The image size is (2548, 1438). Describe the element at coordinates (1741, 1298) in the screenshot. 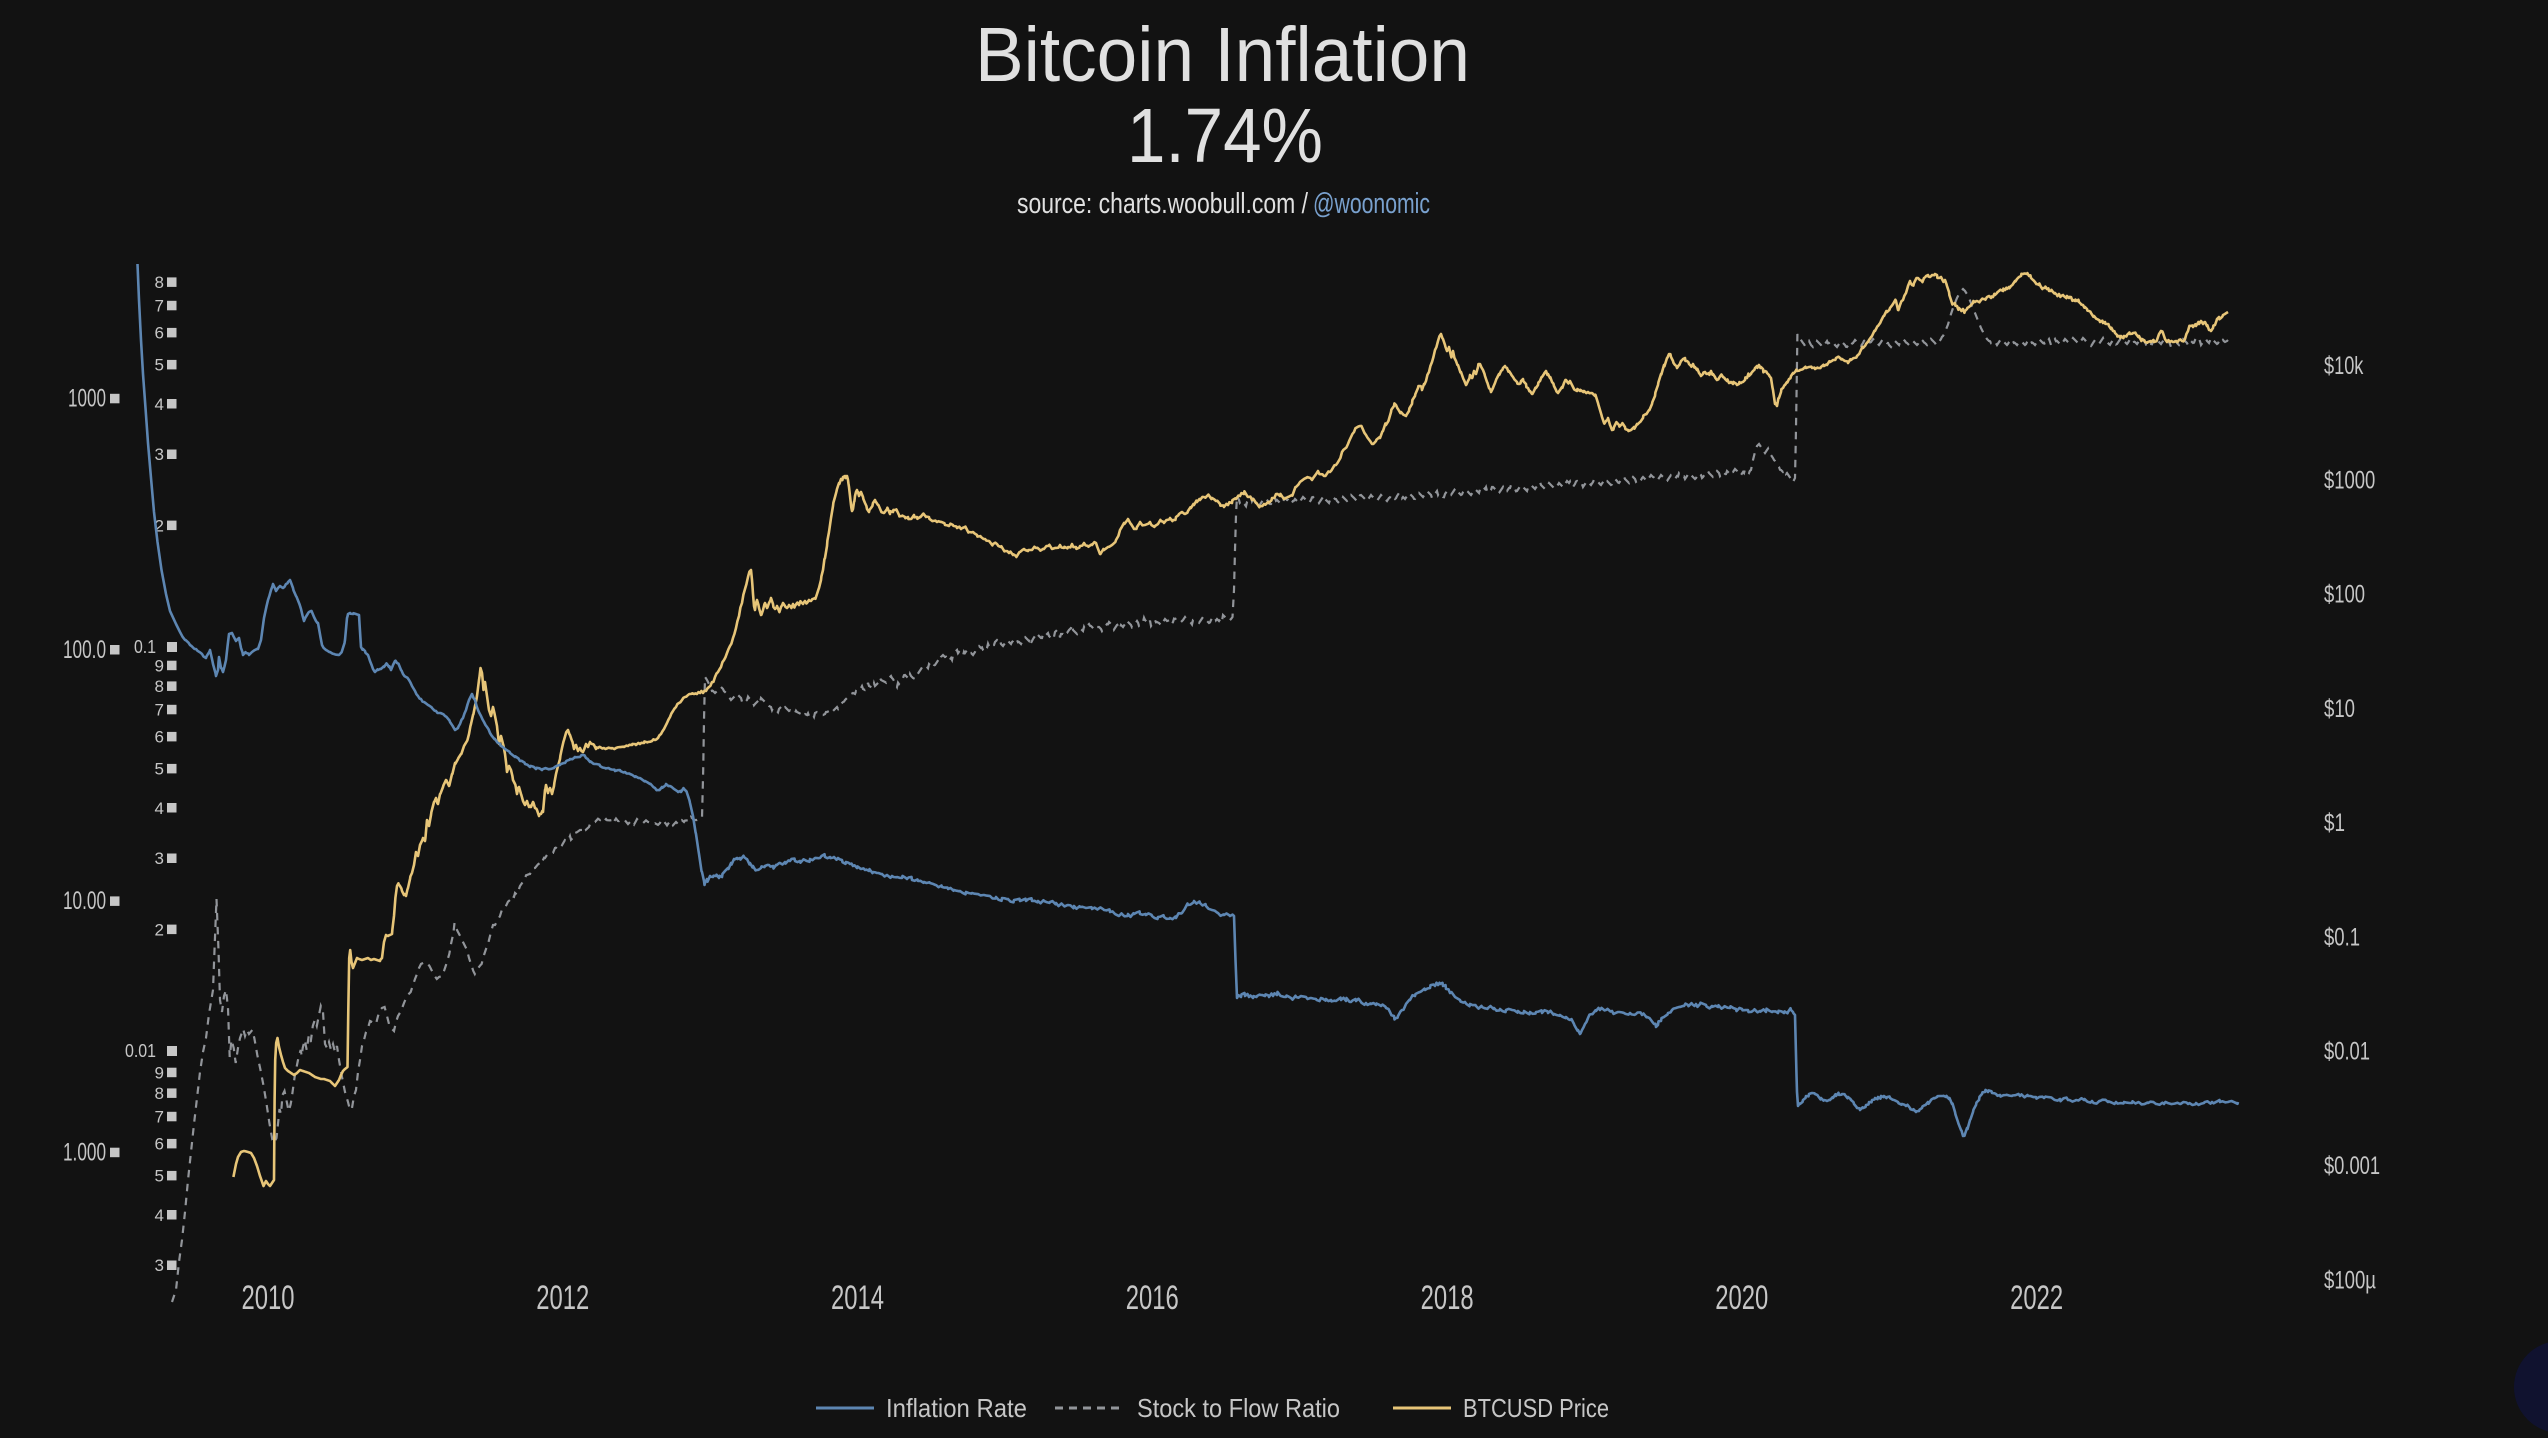

I see `svg-text: 2020` at that location.